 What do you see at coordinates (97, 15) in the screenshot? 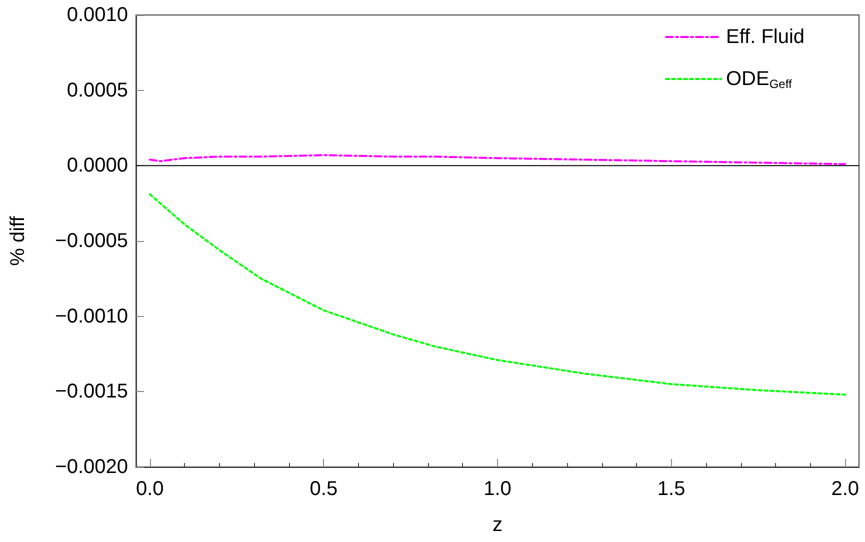
I see `y-tick-label: 0.0010` at bounding box center [97, 15].